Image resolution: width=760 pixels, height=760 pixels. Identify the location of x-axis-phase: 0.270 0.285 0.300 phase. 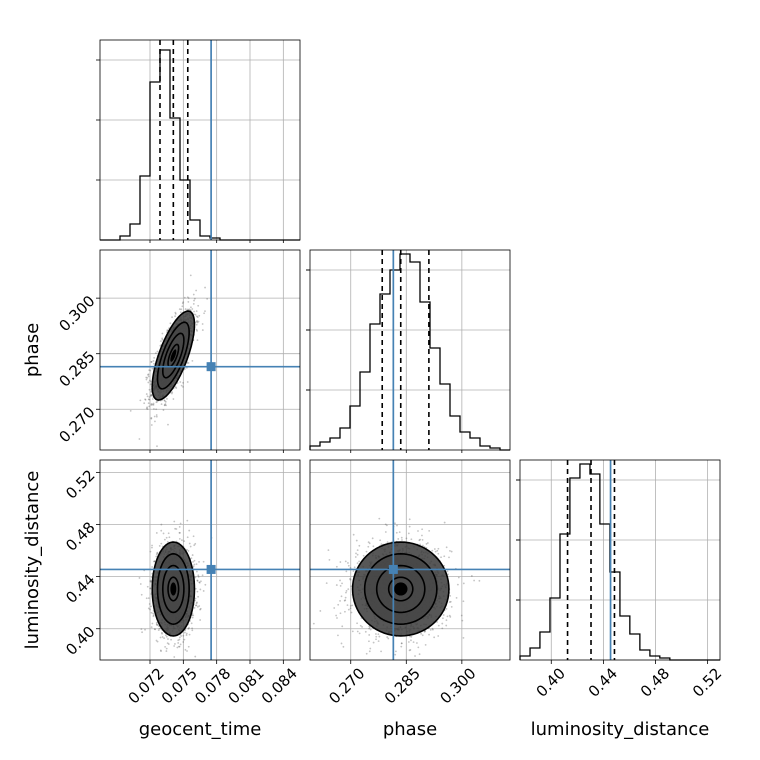
(402, 700).